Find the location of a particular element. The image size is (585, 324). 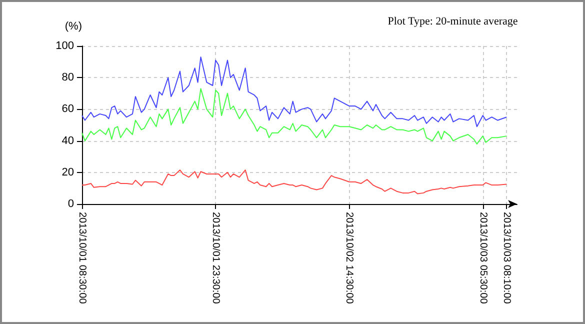

x-tick-label: 2013/10/03 05:30:00 is located at coordinates (482, 258).